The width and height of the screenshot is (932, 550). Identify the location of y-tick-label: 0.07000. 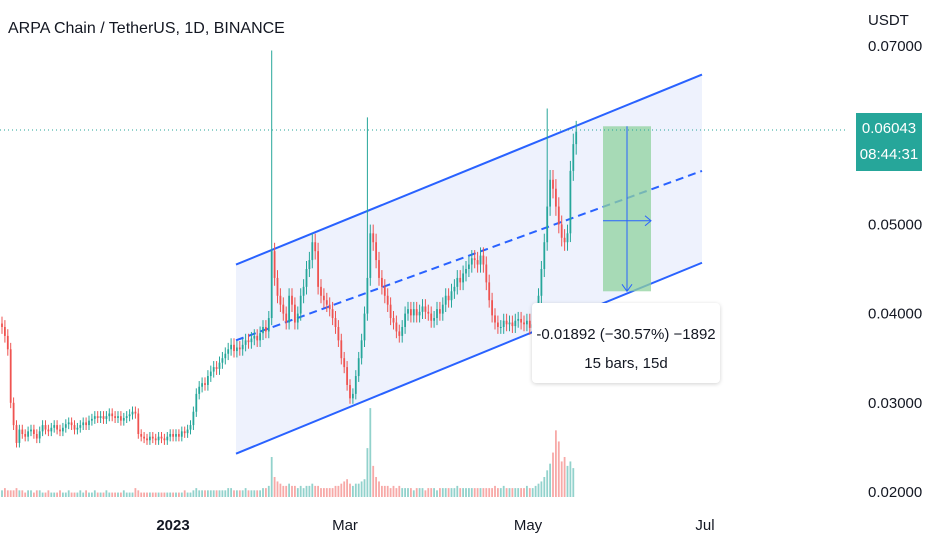
(895, 46).